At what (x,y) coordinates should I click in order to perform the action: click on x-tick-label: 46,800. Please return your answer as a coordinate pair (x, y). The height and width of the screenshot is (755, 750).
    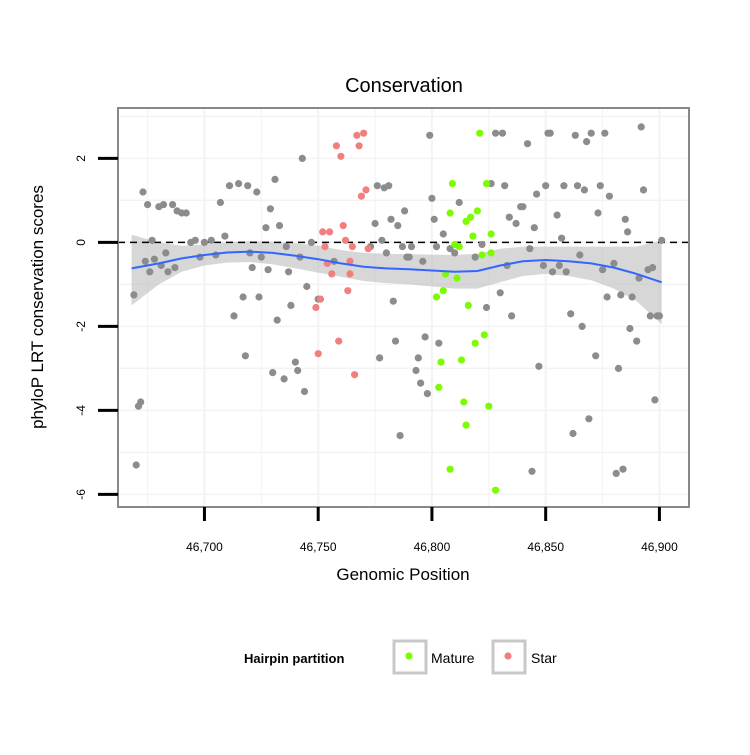
    Looking at the image, I should click on (432, 547).